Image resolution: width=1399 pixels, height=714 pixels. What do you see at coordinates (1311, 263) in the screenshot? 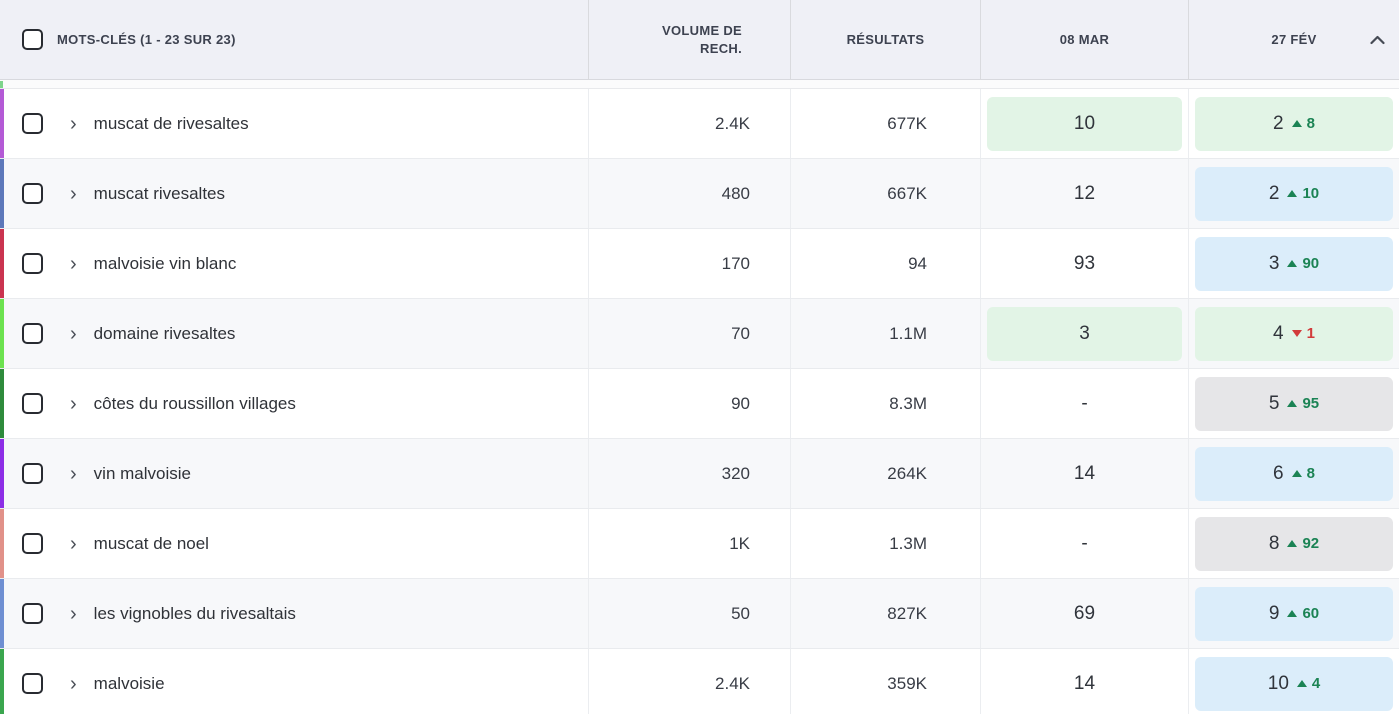
I see `rank-change-value: 90` at bounding box center [1311, 263].